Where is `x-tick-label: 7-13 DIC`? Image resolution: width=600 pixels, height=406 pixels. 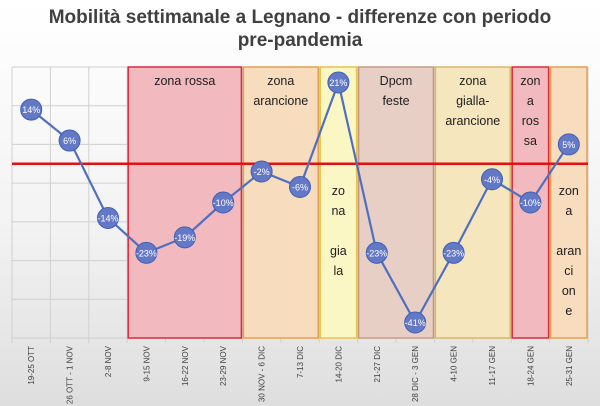
x-tick-label: 7-13 DIC is located at coordinates (300, 362).